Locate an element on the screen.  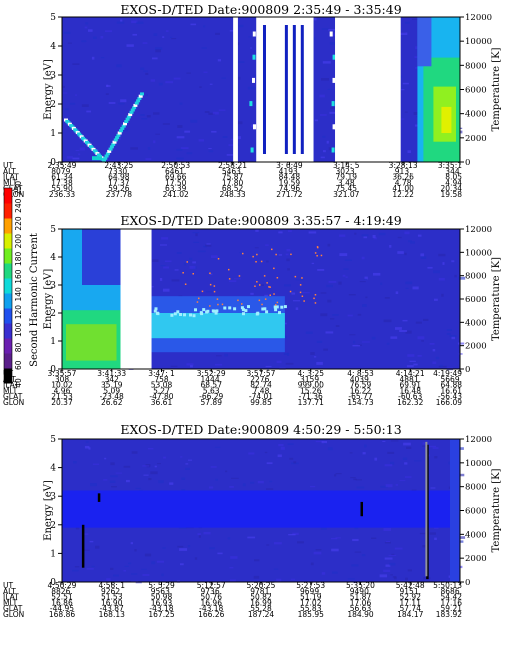
orbit-cell: 9490. is located at coordinates (360, 591).